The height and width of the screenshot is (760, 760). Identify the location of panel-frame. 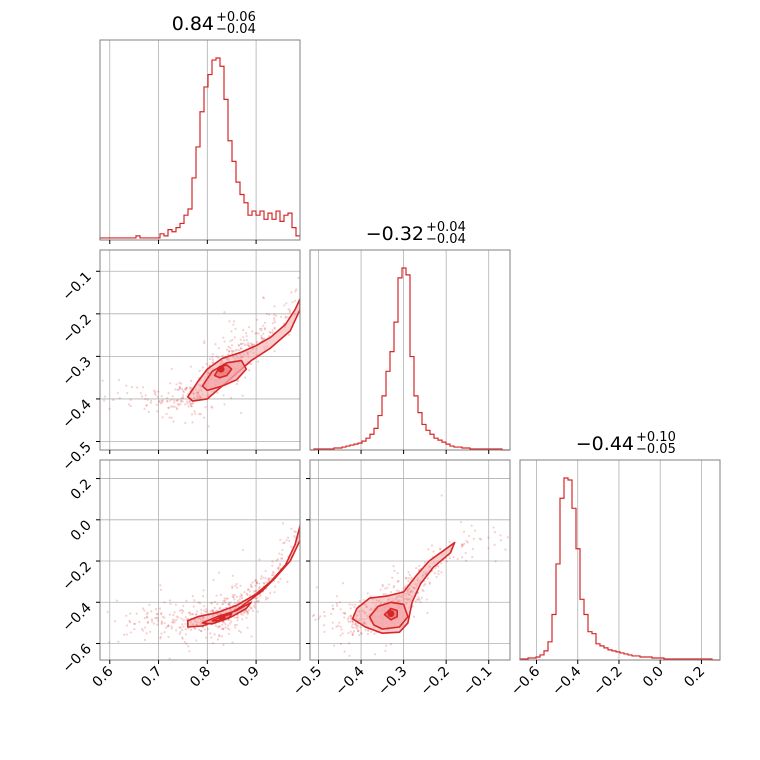
(200, 140).